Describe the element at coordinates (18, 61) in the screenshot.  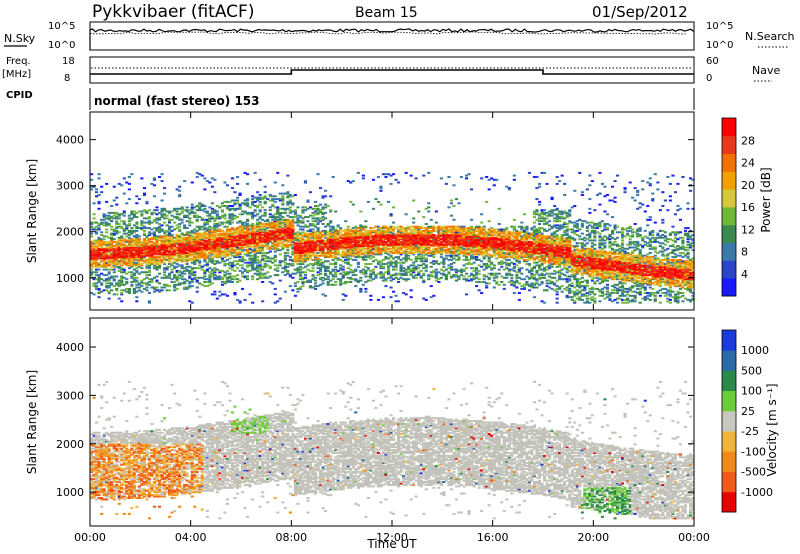
I see `freq-label: Freq.` at that location.